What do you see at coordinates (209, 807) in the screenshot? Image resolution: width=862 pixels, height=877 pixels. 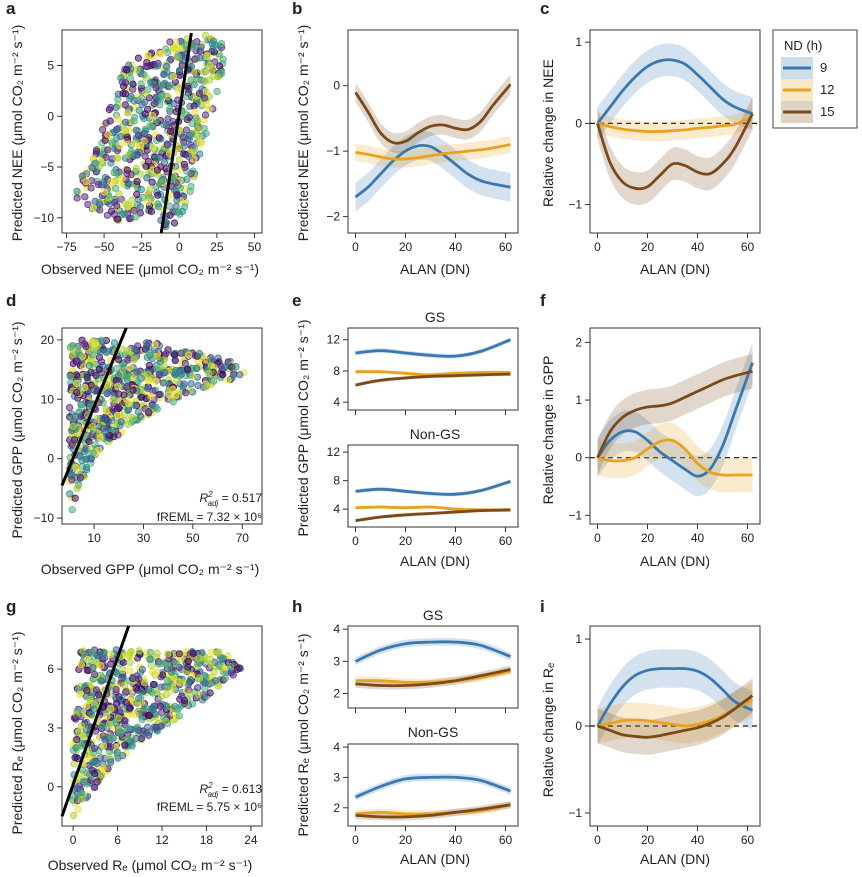 I see `freml-annotation-g: fREML = 5.75 × 10⁶` at bounding box center [209, 807].